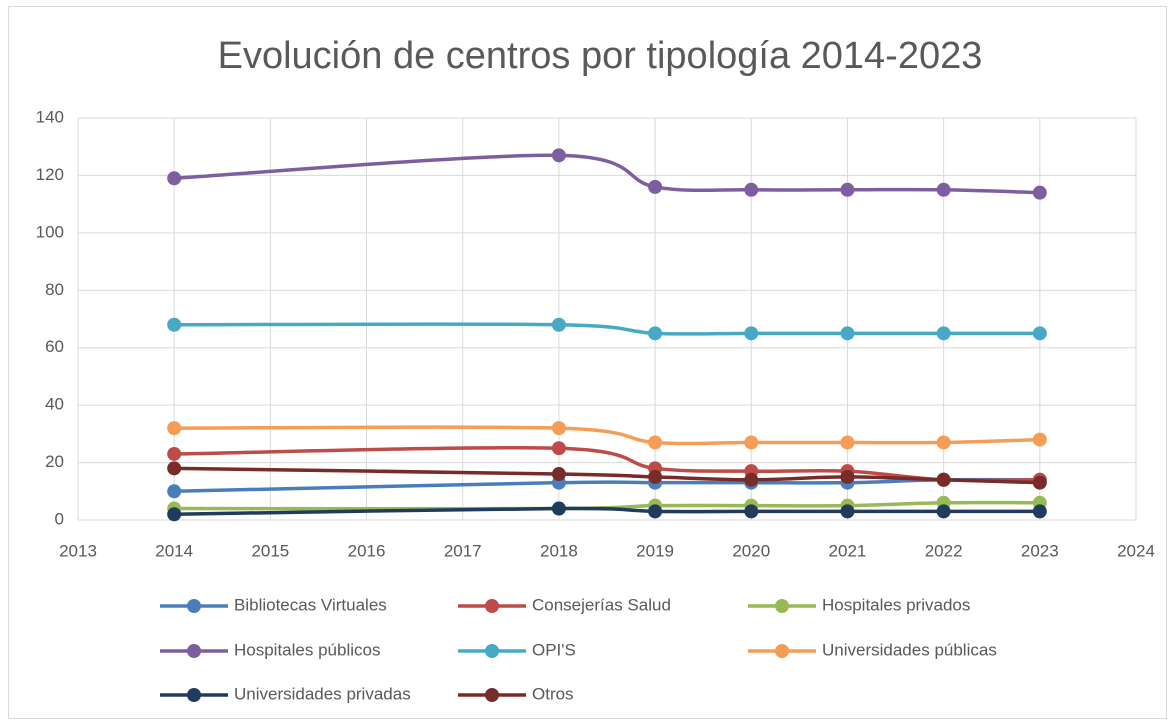 The width and height of the screenshot is (1175, 726). What do you see at coordinates (270, 550) in the screenshot?
I see `x-tick-label: 2015` at bounding box center [270, 550].